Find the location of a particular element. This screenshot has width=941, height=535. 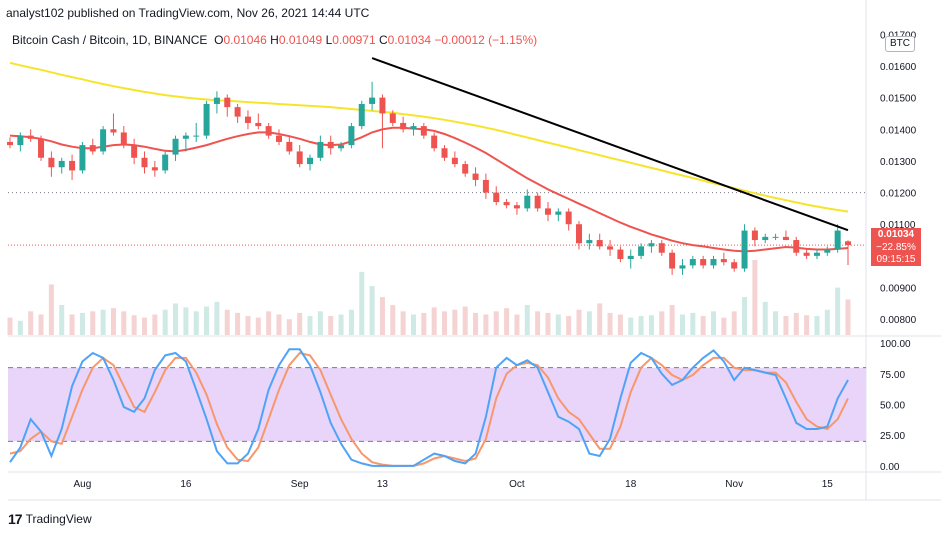

osc-tick-label: 75.00 is located at coordinates (892, 375).